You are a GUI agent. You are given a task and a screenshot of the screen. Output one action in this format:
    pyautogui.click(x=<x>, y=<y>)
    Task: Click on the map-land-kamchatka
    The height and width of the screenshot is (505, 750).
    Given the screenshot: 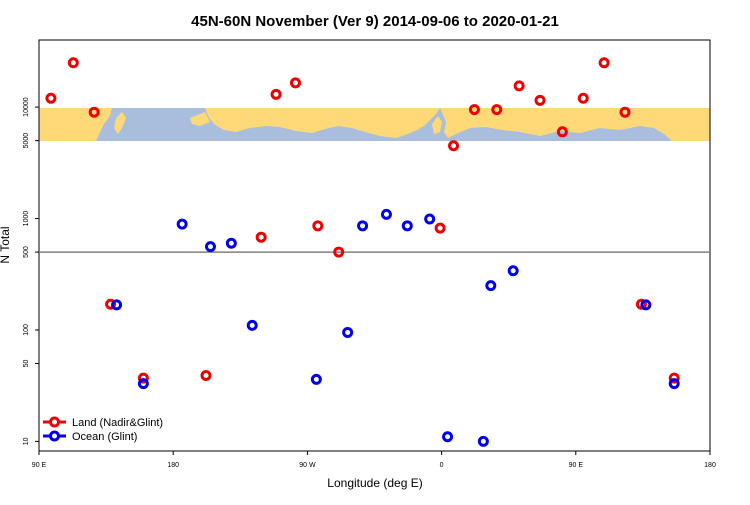 What is the action you would take?
    pyautogui.click(x=120, y=123)
    